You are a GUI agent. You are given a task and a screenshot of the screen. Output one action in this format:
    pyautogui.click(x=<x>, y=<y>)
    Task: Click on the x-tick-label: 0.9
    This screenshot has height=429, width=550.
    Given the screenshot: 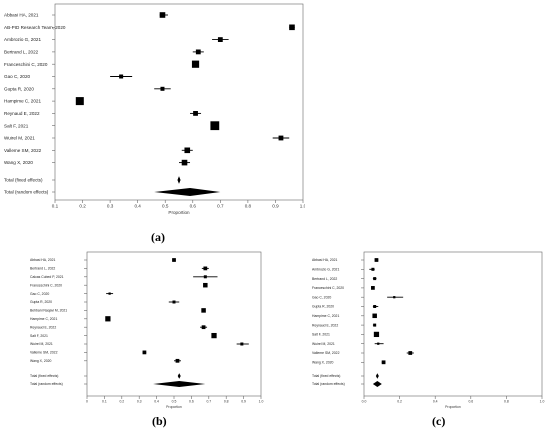 What is the action you would take?
    pyautogui.click(x=243, y=401)
    